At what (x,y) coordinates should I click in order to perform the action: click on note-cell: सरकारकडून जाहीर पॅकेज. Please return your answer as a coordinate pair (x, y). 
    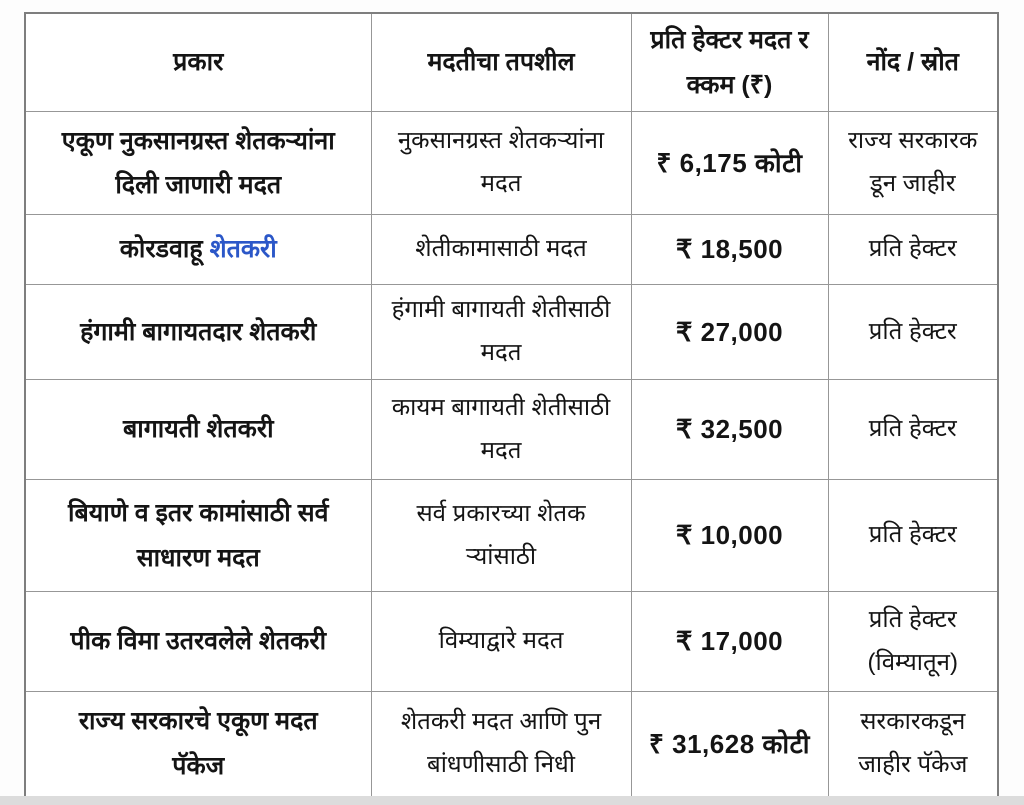
    Looking at the image, I should click on (913, 744).